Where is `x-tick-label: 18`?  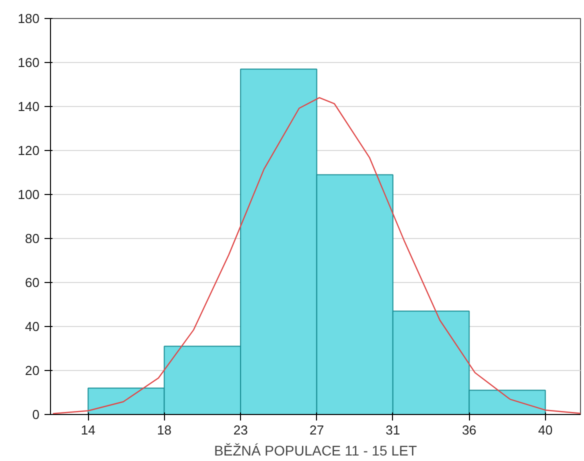
x-tick-label: 18 is located at coordinates (164, 430).